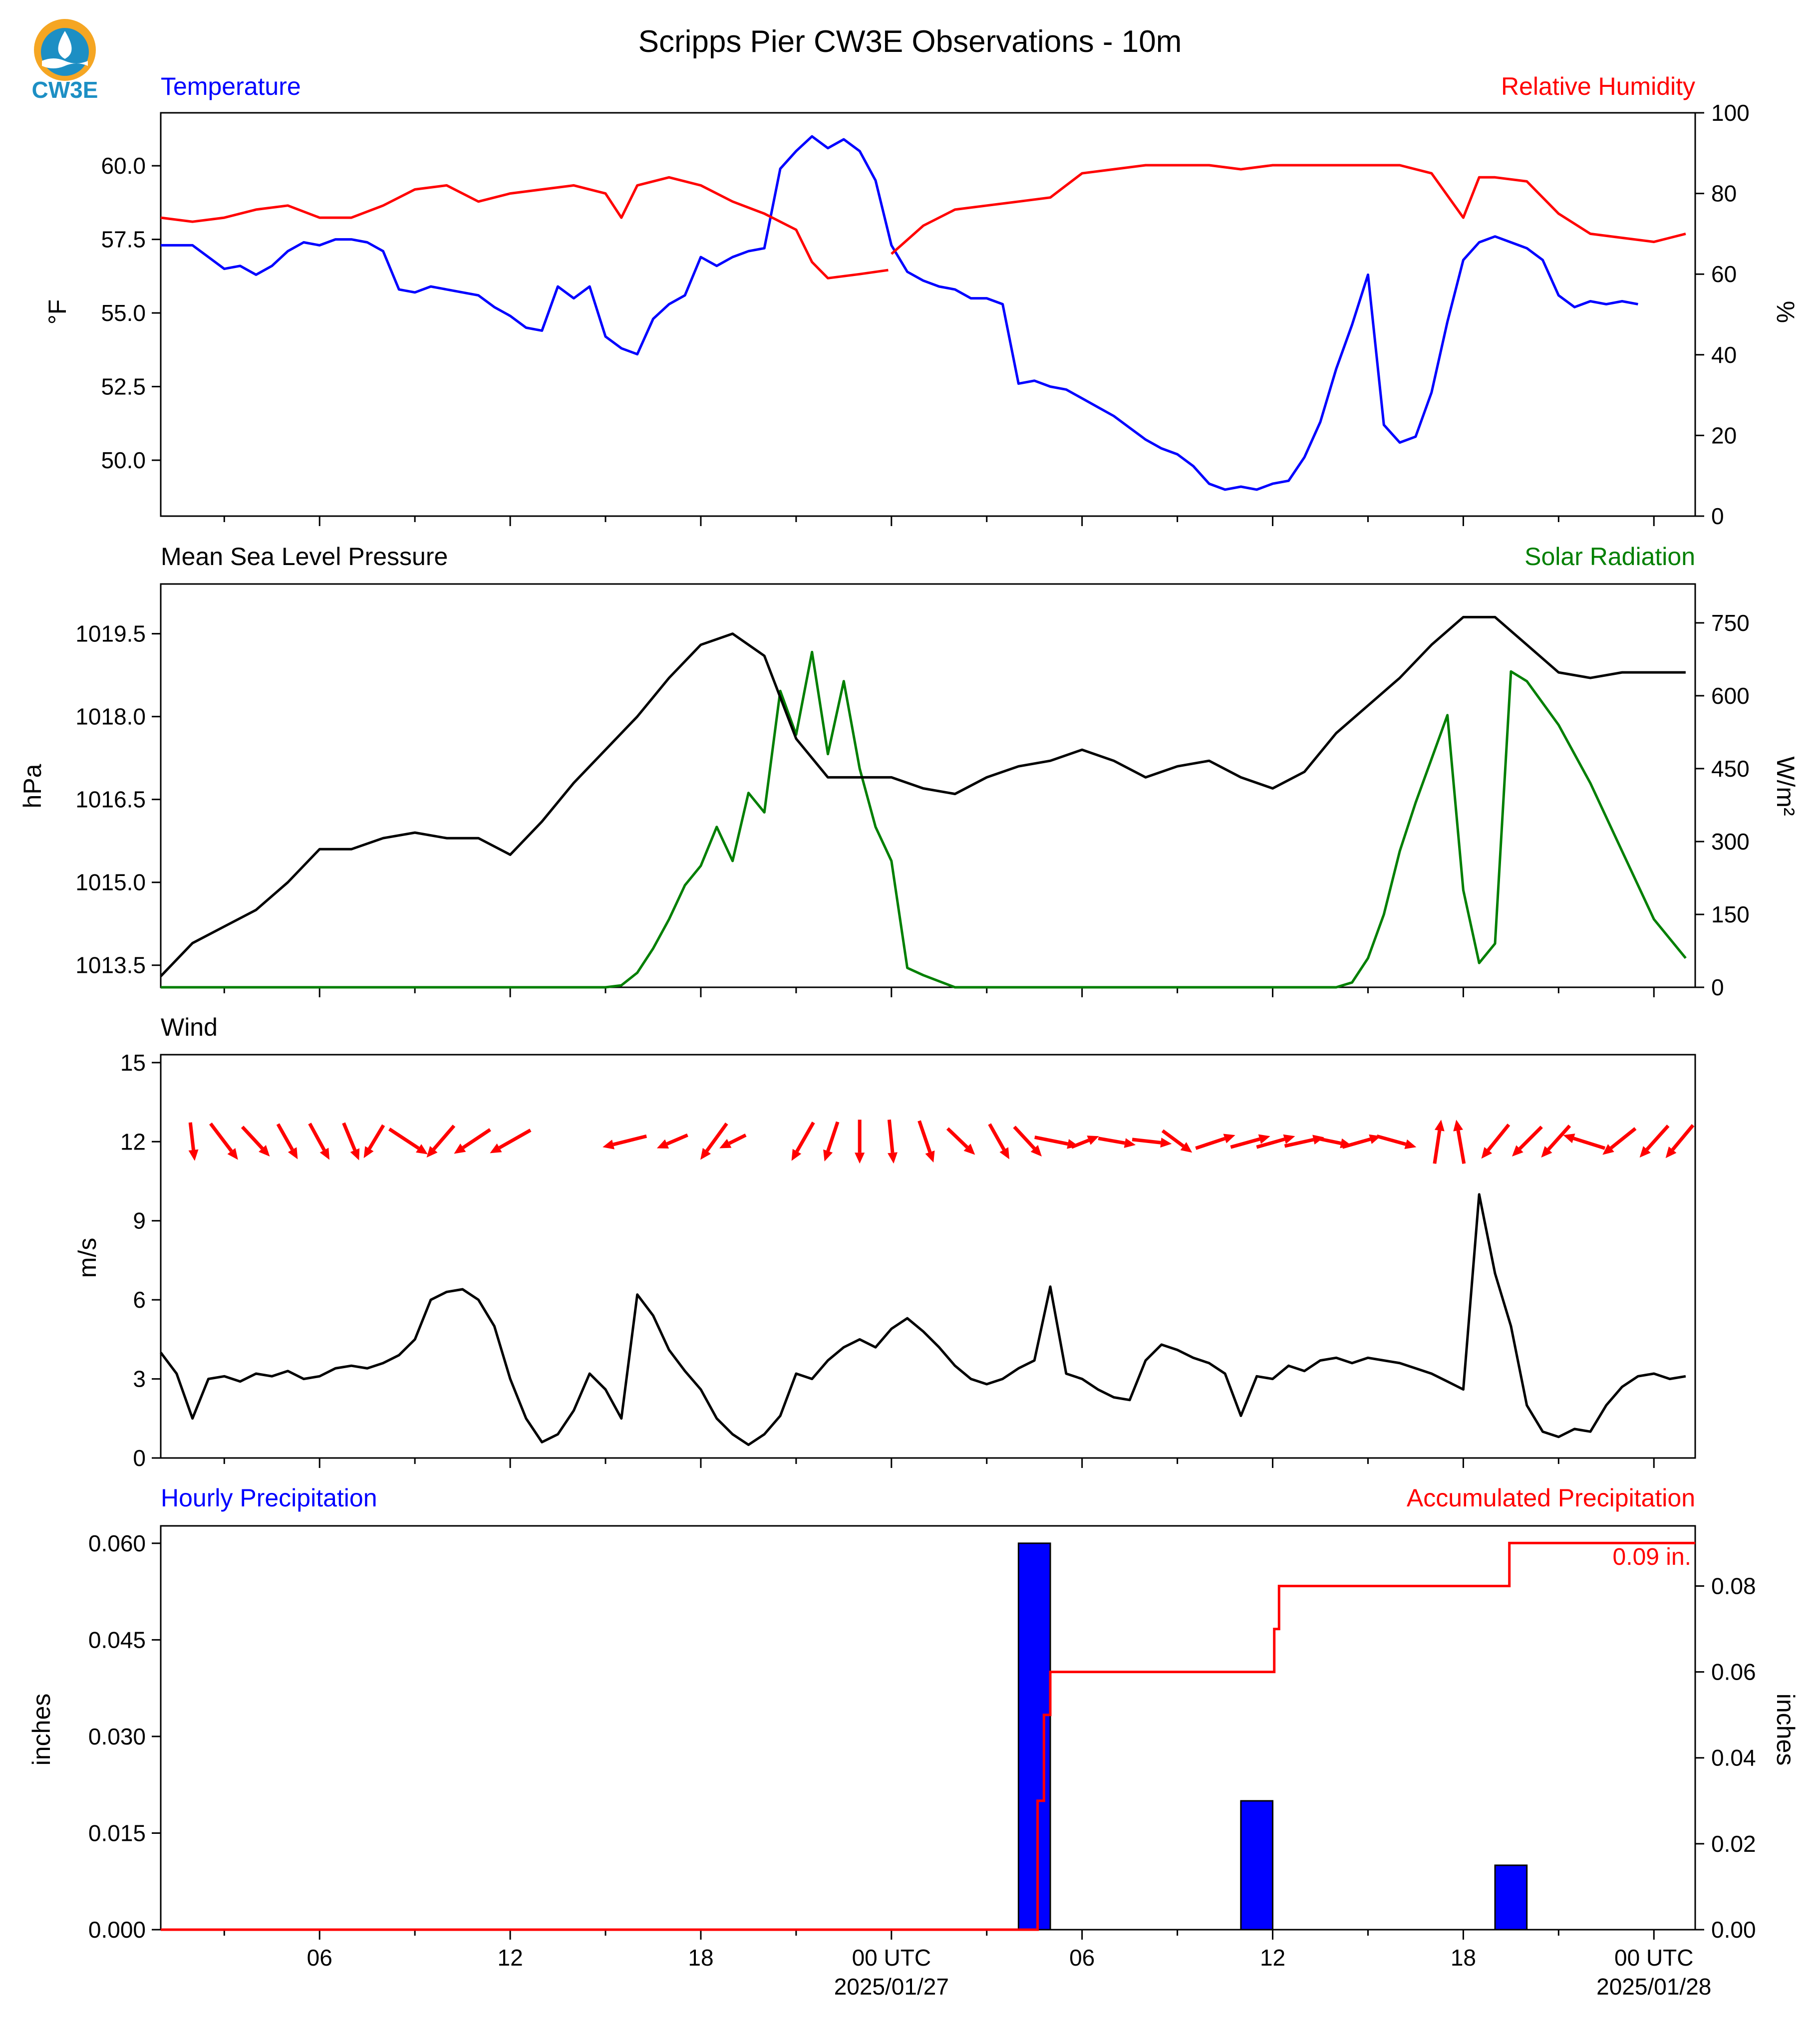 The width and height of the screenshot is (1820, 2028). What do you see at coordinates (1288, 209) in the screenshot?
I see `humidity-line` at bounding box center [1288, 209].